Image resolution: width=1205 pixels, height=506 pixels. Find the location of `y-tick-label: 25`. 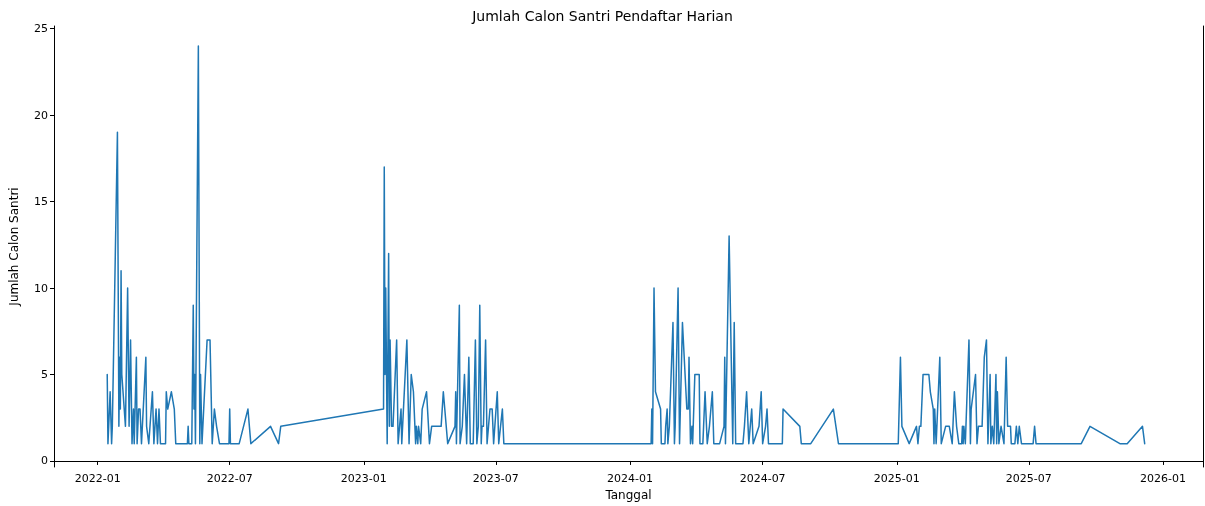

y-tick-label: 25 is located at coordinates (41, 29).